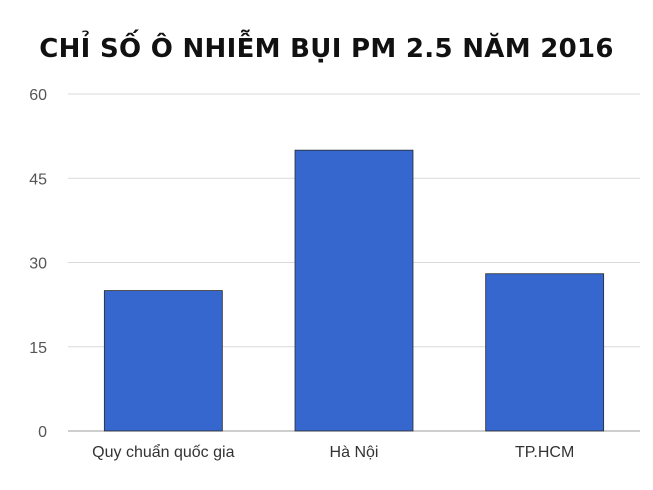 This screenshot has height=490, width=653. I want to click on x-category-label: Quy chuẩn quốc gia, so click(163, 452).